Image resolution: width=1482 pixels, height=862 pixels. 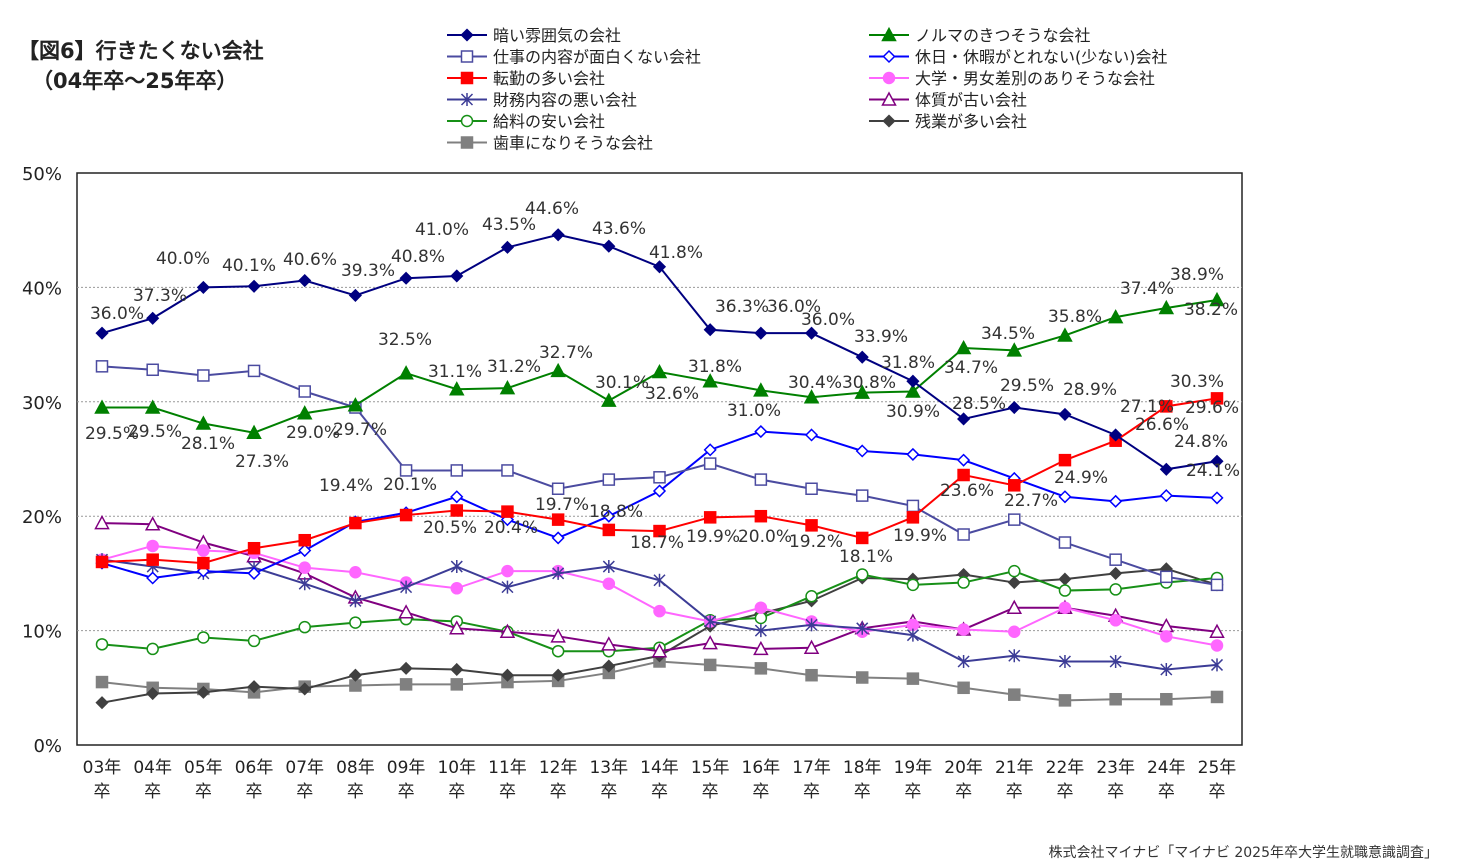 I want to click on data-label: 29.5%, so click(x=1027, y=386).